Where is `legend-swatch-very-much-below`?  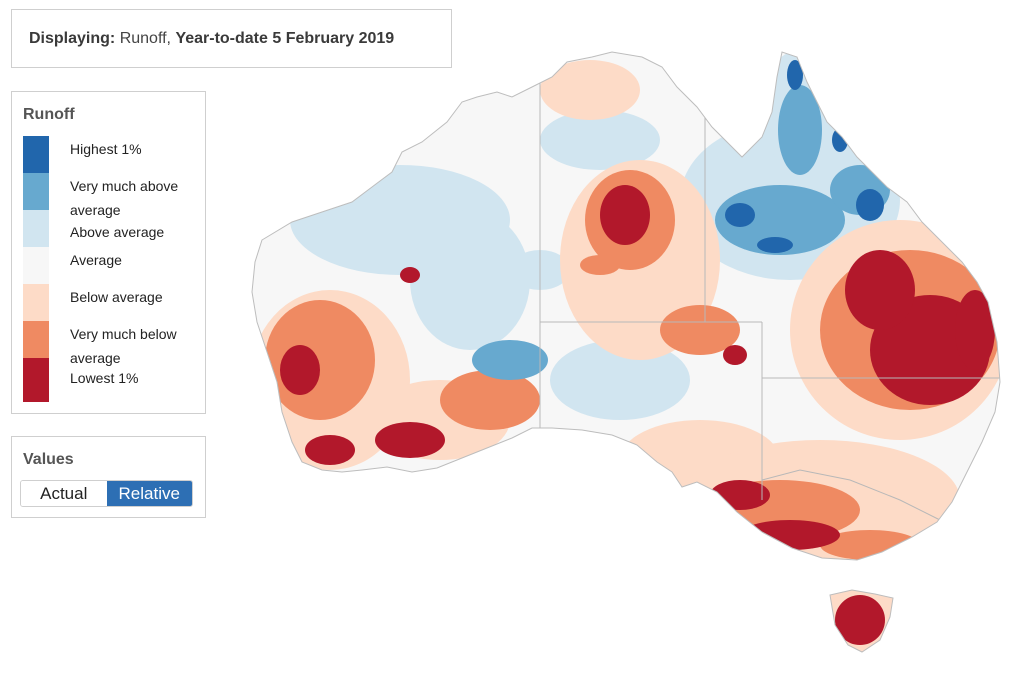 legend-swatch-very-much-below is located at coordinates (36, 339).